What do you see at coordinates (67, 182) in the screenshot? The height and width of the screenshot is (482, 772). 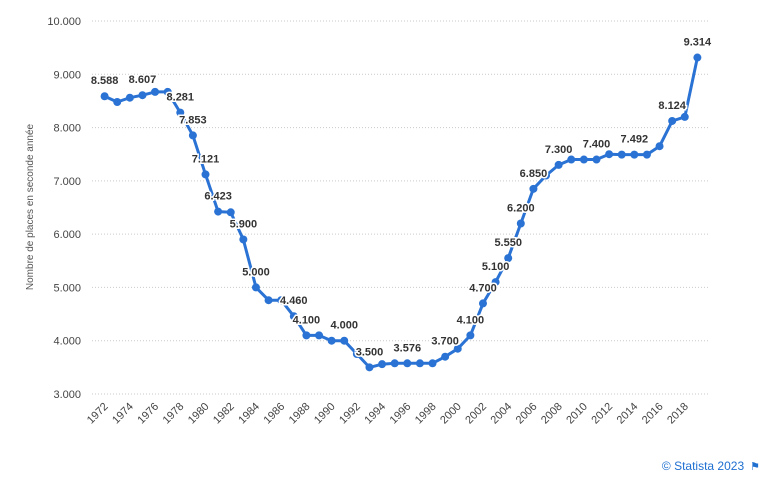 I see `y-tick-label: 7.000` at bounding box center [67, 182].